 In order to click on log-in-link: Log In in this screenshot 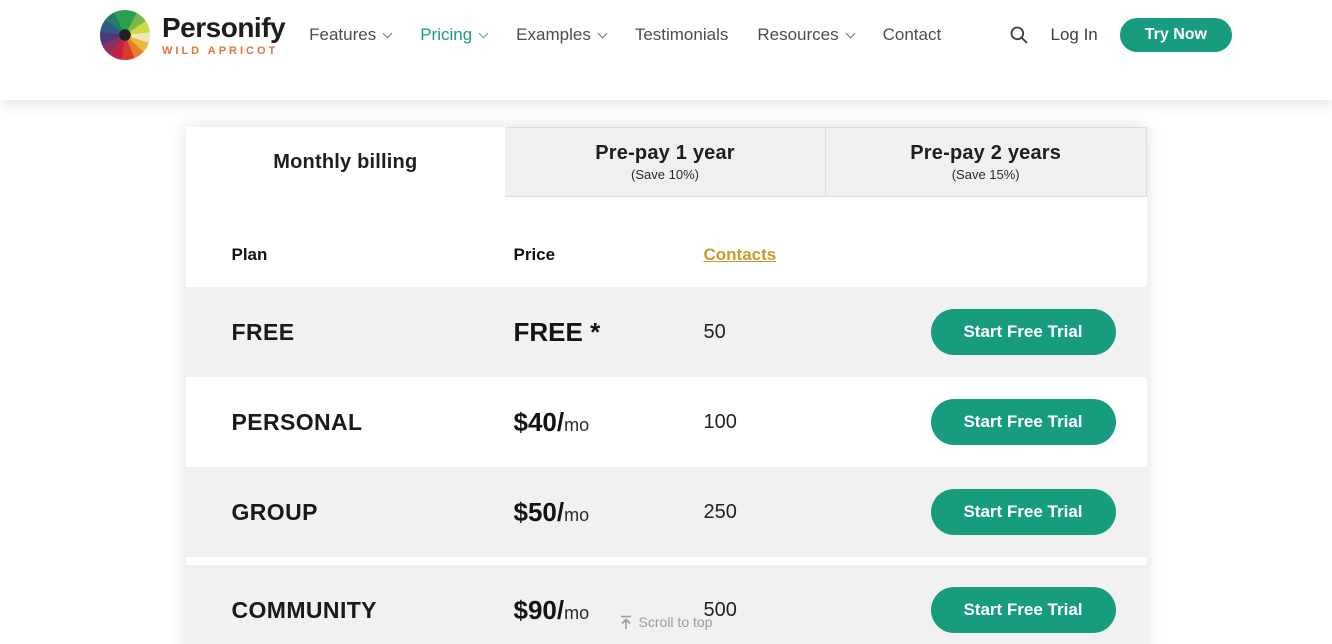, I will do `click(1074, 34)`.